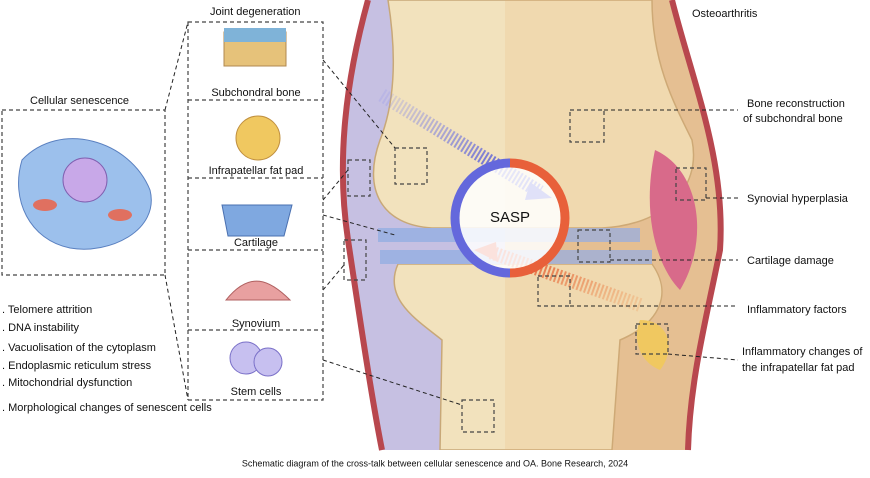 The image size is (870, 478). I want to click on feature: . Endoplasmic reticulum stress, so click(77, 366).